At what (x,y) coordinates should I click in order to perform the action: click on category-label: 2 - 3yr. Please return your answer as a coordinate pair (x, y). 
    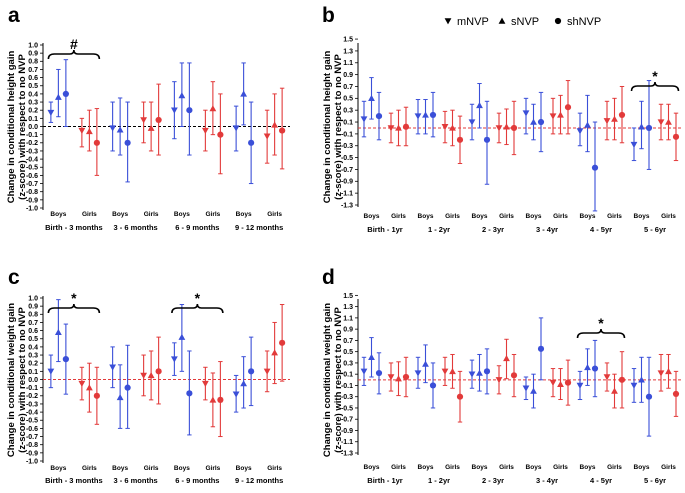
    Looking at the image, I should click on (493, 229).